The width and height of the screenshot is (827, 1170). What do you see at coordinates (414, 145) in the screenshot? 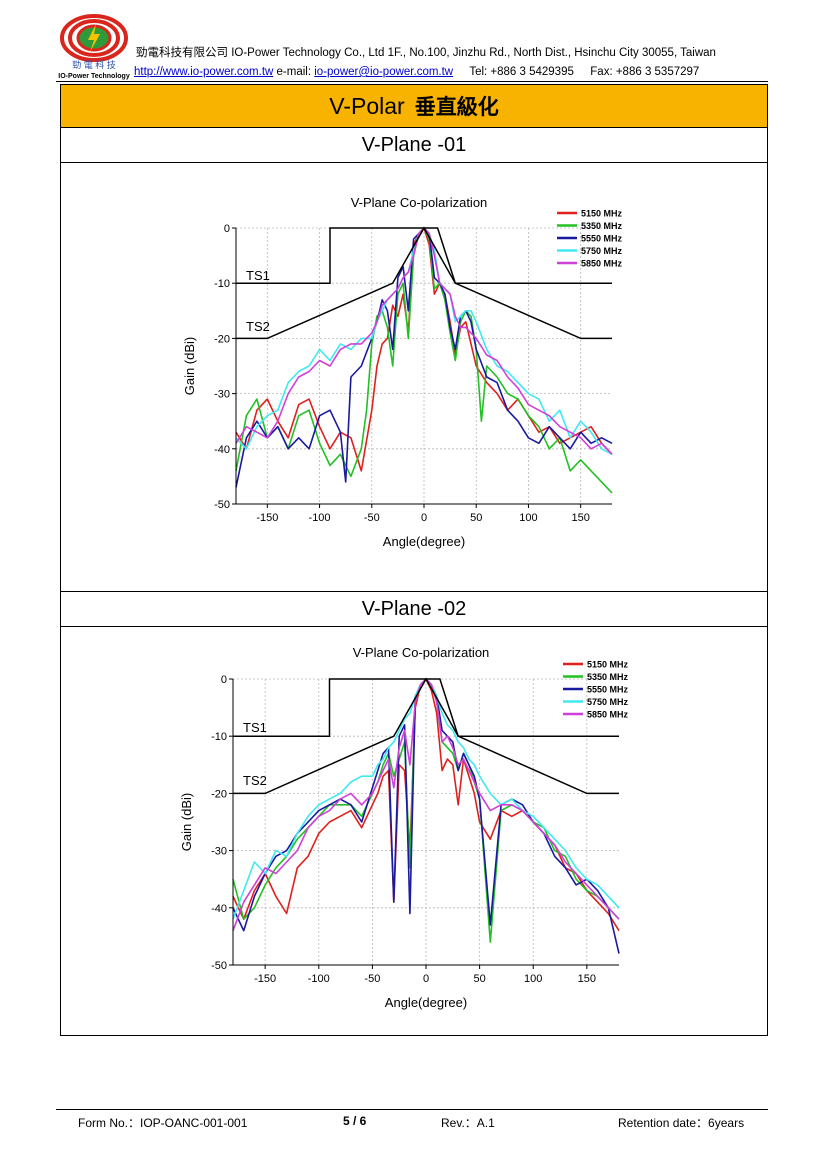
I see `section-heading-1: V-Plane -01` at bounding box center [414, 145].